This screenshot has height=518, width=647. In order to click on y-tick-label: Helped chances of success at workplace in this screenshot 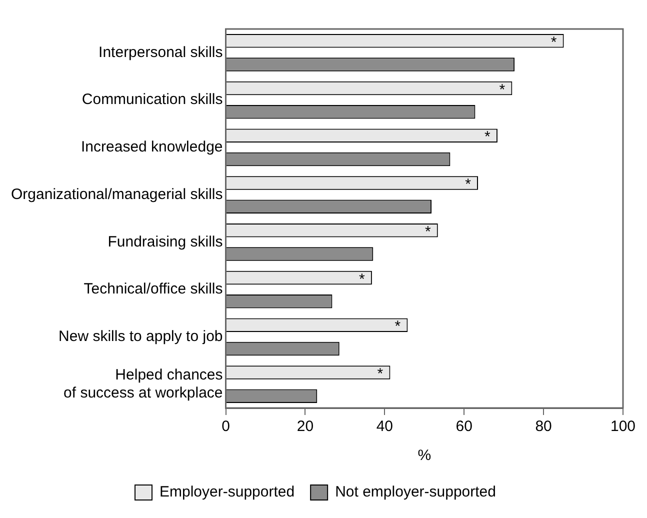, I will do `click(143, 384)`.